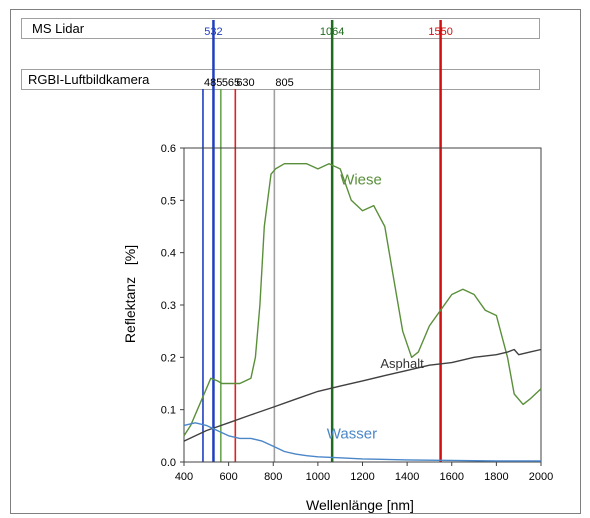  I want to click on y-axis-unit: [%], so click(130, 255).